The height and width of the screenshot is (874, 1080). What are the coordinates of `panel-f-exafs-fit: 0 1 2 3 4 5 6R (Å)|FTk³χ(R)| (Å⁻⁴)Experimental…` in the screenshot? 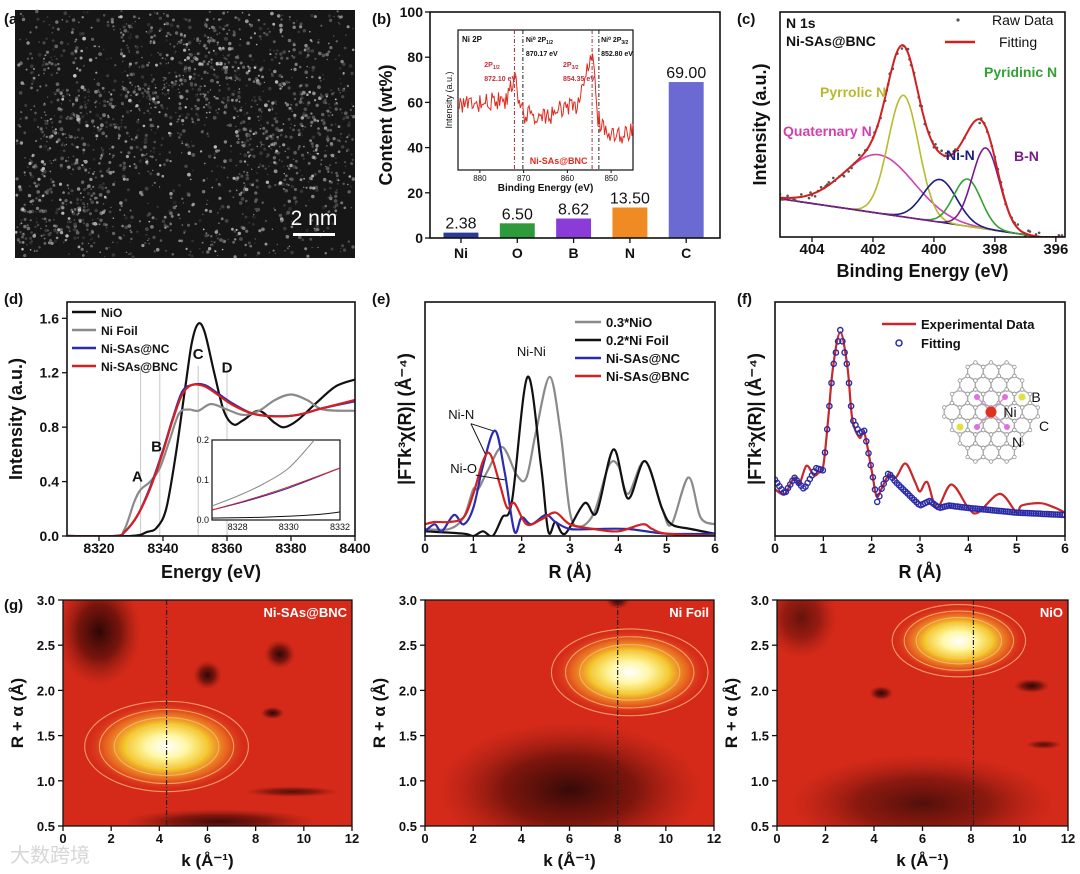 It's located at (907, 441).